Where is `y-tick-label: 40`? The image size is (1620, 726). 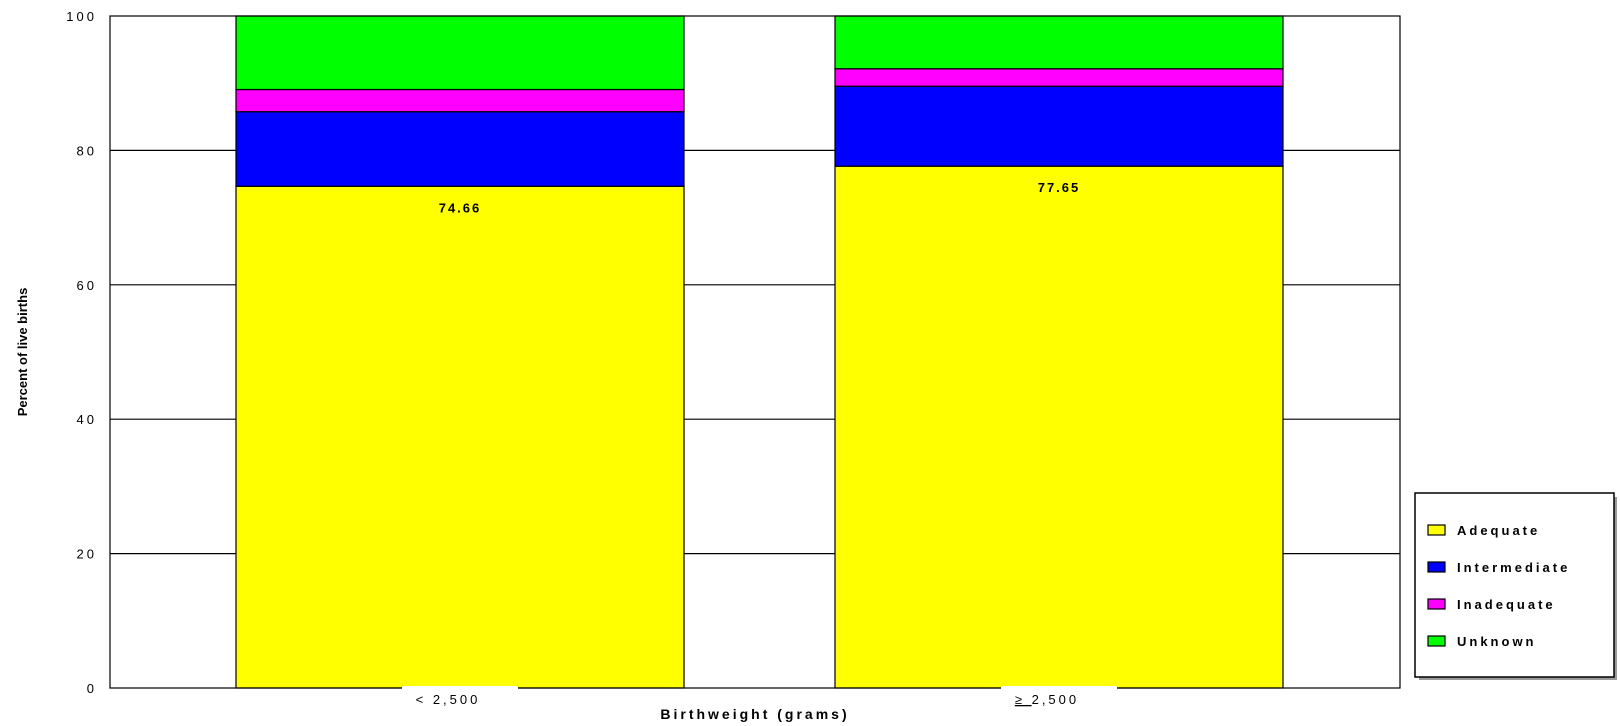 y-tick-label: 40 is located at coordinates (87, 419).